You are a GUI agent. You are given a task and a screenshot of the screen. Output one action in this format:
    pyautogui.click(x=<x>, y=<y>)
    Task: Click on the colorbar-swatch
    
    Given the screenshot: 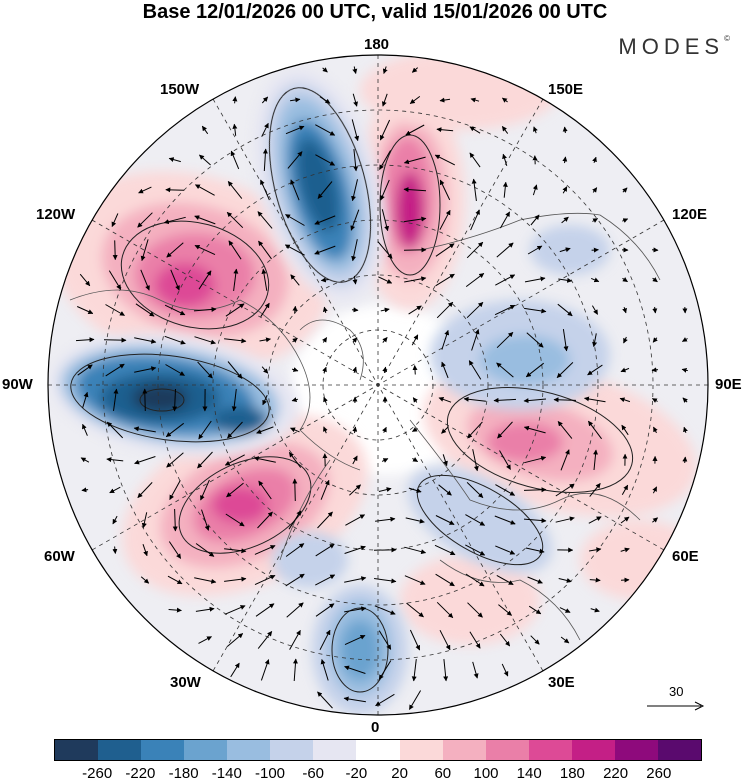 What is the action you would take?
    pyautogui.click(x=593, y=750)
    